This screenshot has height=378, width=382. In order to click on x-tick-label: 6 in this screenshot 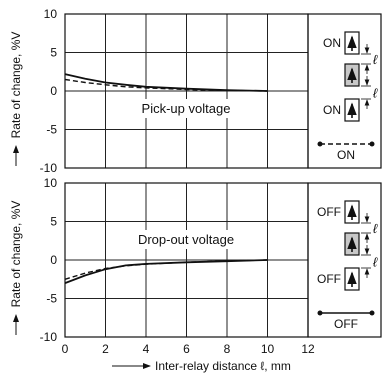, I will do `click(186, 349)`.